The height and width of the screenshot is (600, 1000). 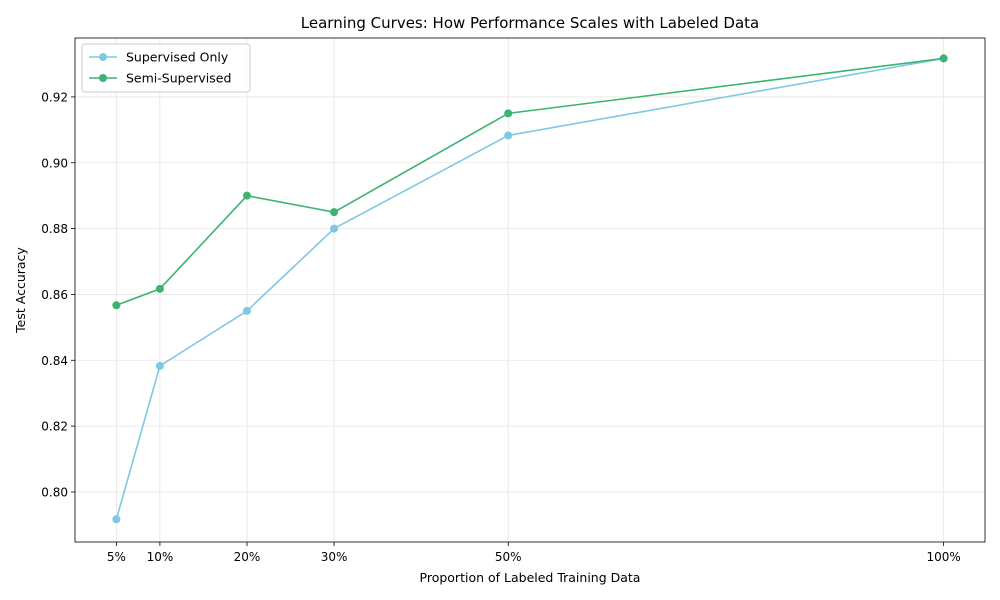 What do you see at coordinates (54, 492) in the screenshot?
I see `y-tick-label: 0.80` at bounding box center [54, 492].